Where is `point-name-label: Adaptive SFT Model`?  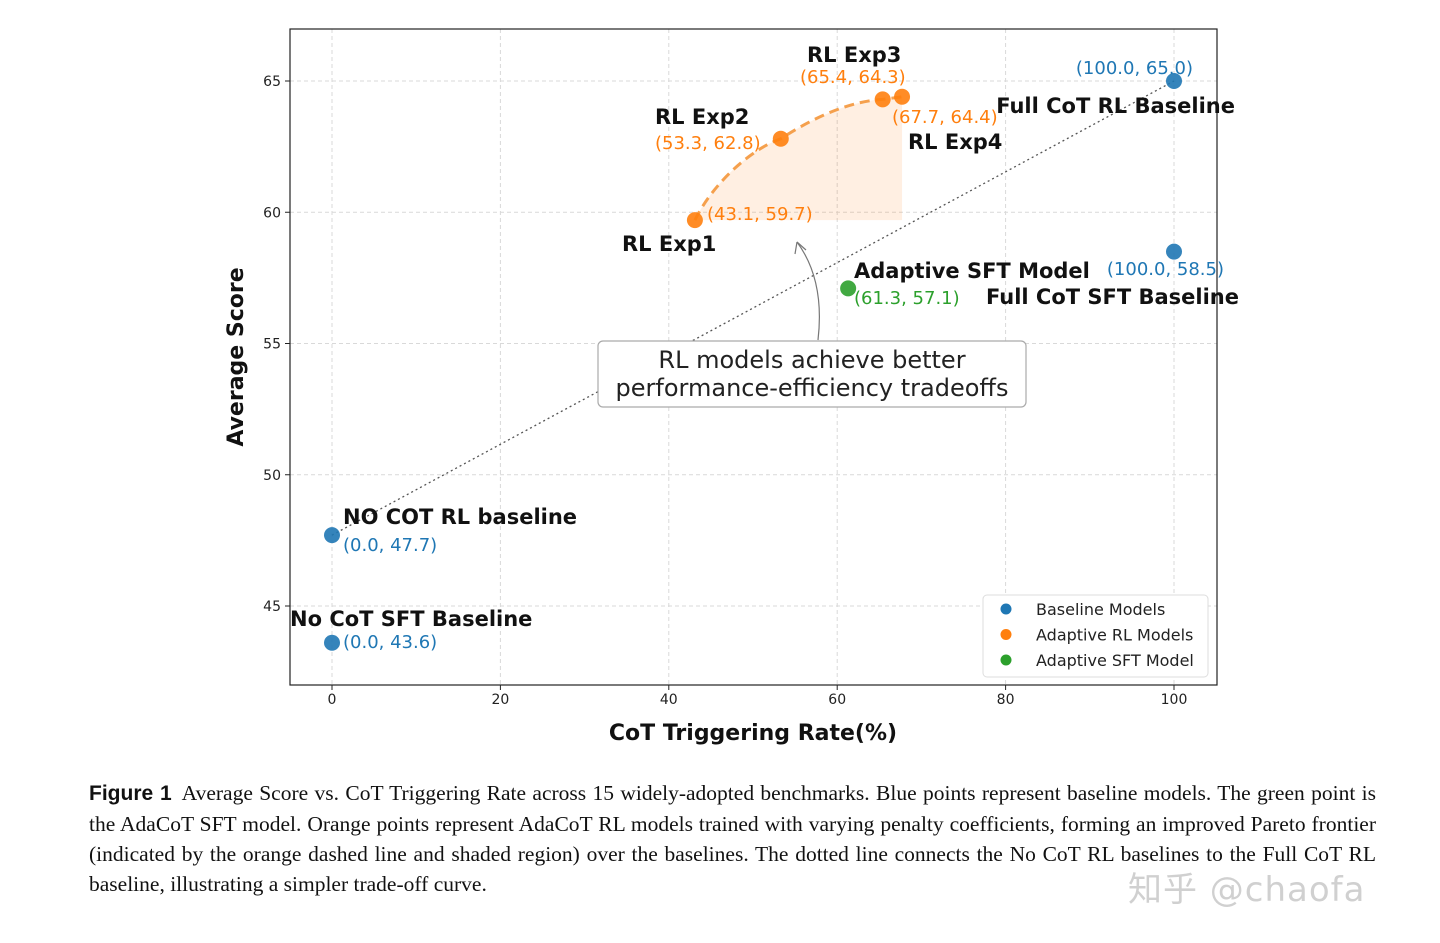 point-name-label: Adaptive SFT Model is located at coordinates (972, 271).